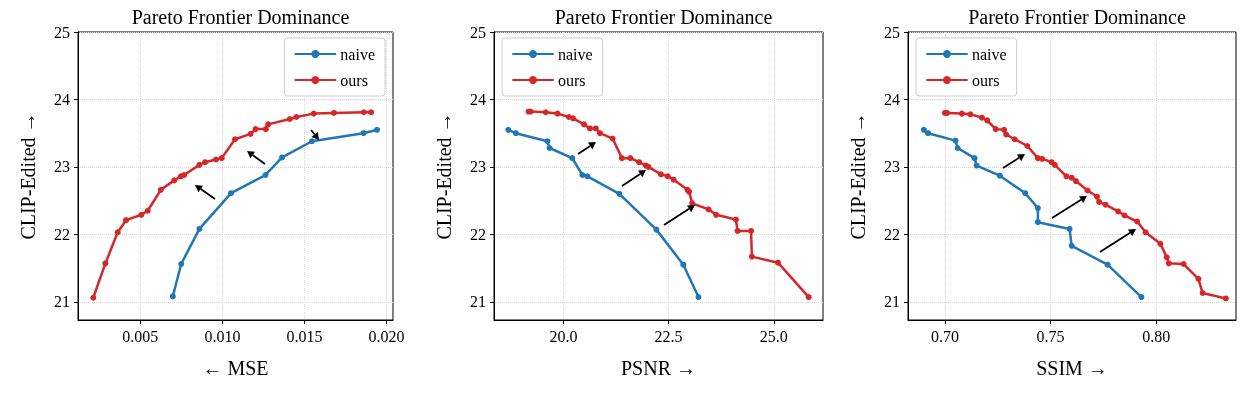  What do you see at coordinates (773, 336) in the screenshot?
I see `x-tick-label: 25.0` at bounding box center [773, 336].